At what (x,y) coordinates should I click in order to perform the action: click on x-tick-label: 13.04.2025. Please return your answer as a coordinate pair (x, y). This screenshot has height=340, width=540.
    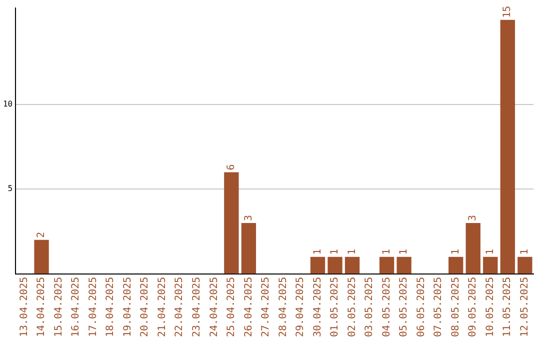
    Looking at the image, I should click on (24, 307).